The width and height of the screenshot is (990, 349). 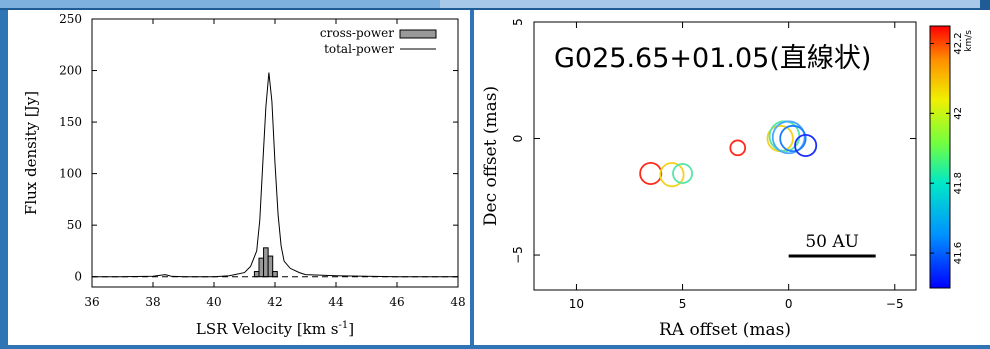 I want to click on x-tick-label: 46, so click(x=396, y=302).